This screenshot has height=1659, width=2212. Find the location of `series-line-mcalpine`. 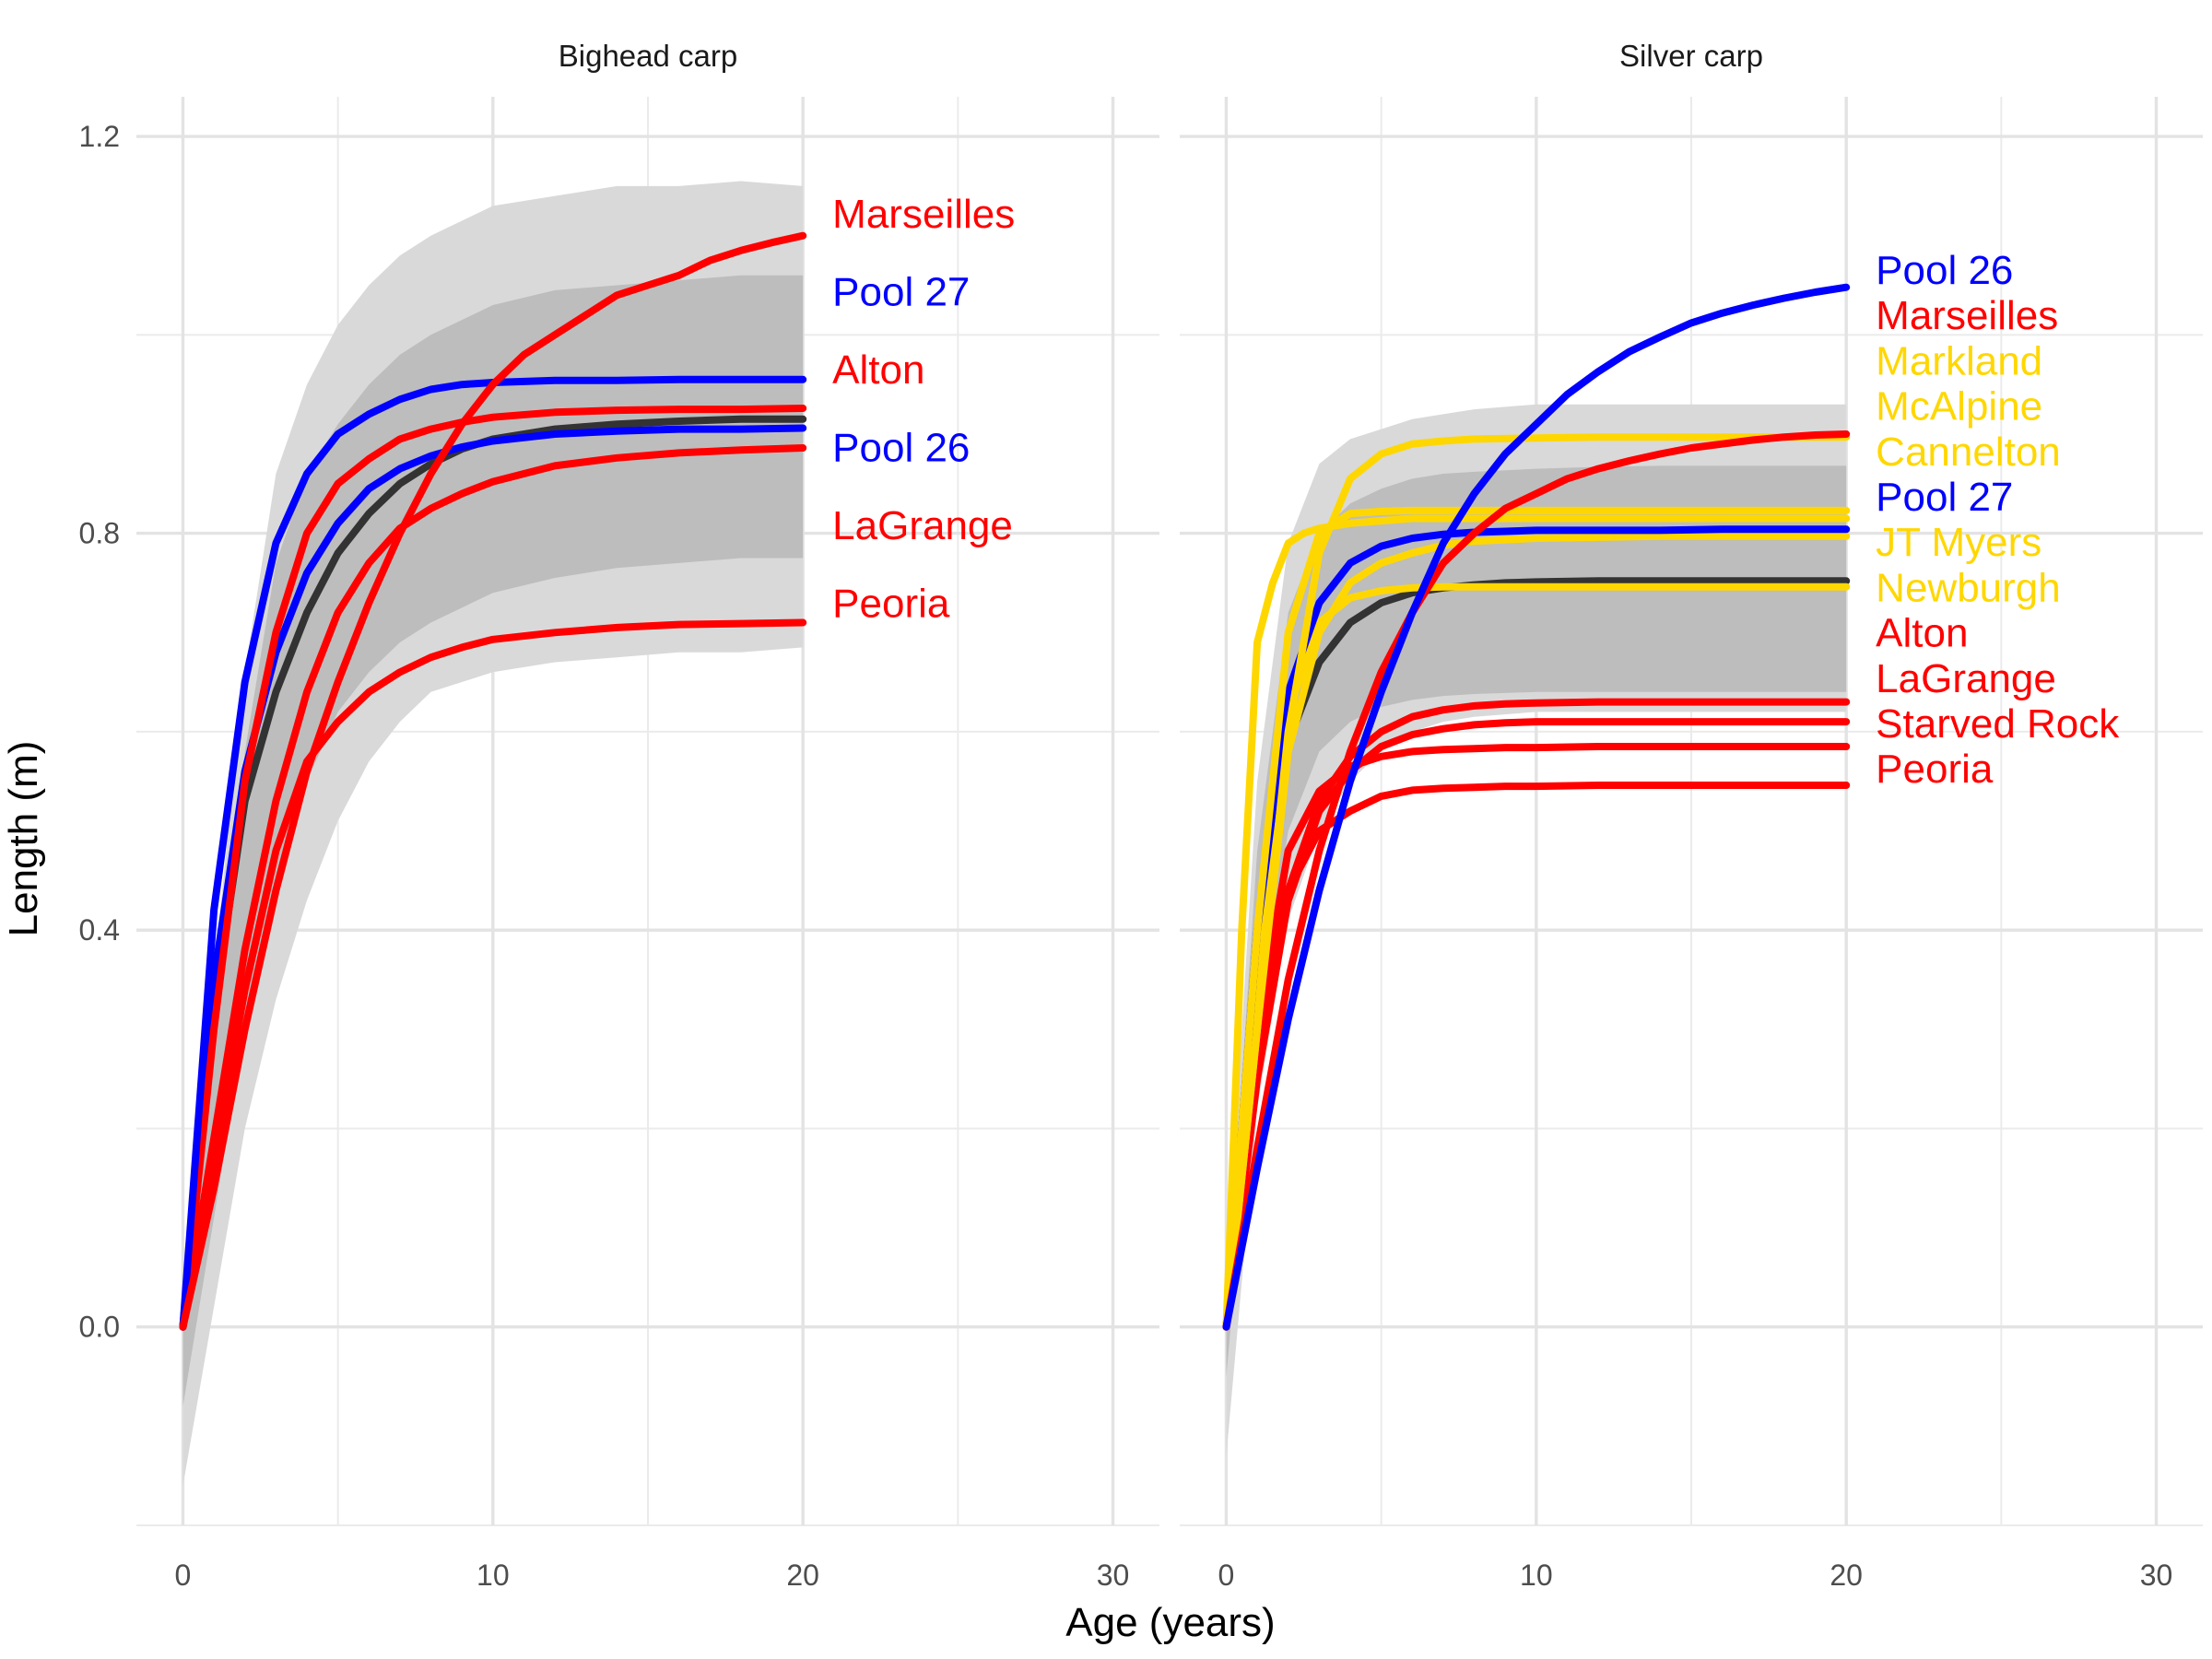

series-line-mcalpine is located at coordinates (1536, 922).